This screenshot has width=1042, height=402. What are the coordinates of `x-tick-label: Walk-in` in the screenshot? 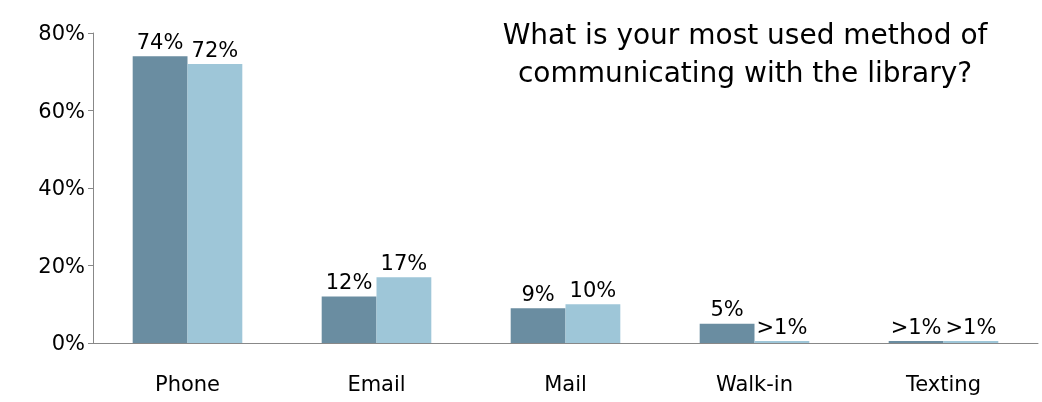 It's located at (754, 383).